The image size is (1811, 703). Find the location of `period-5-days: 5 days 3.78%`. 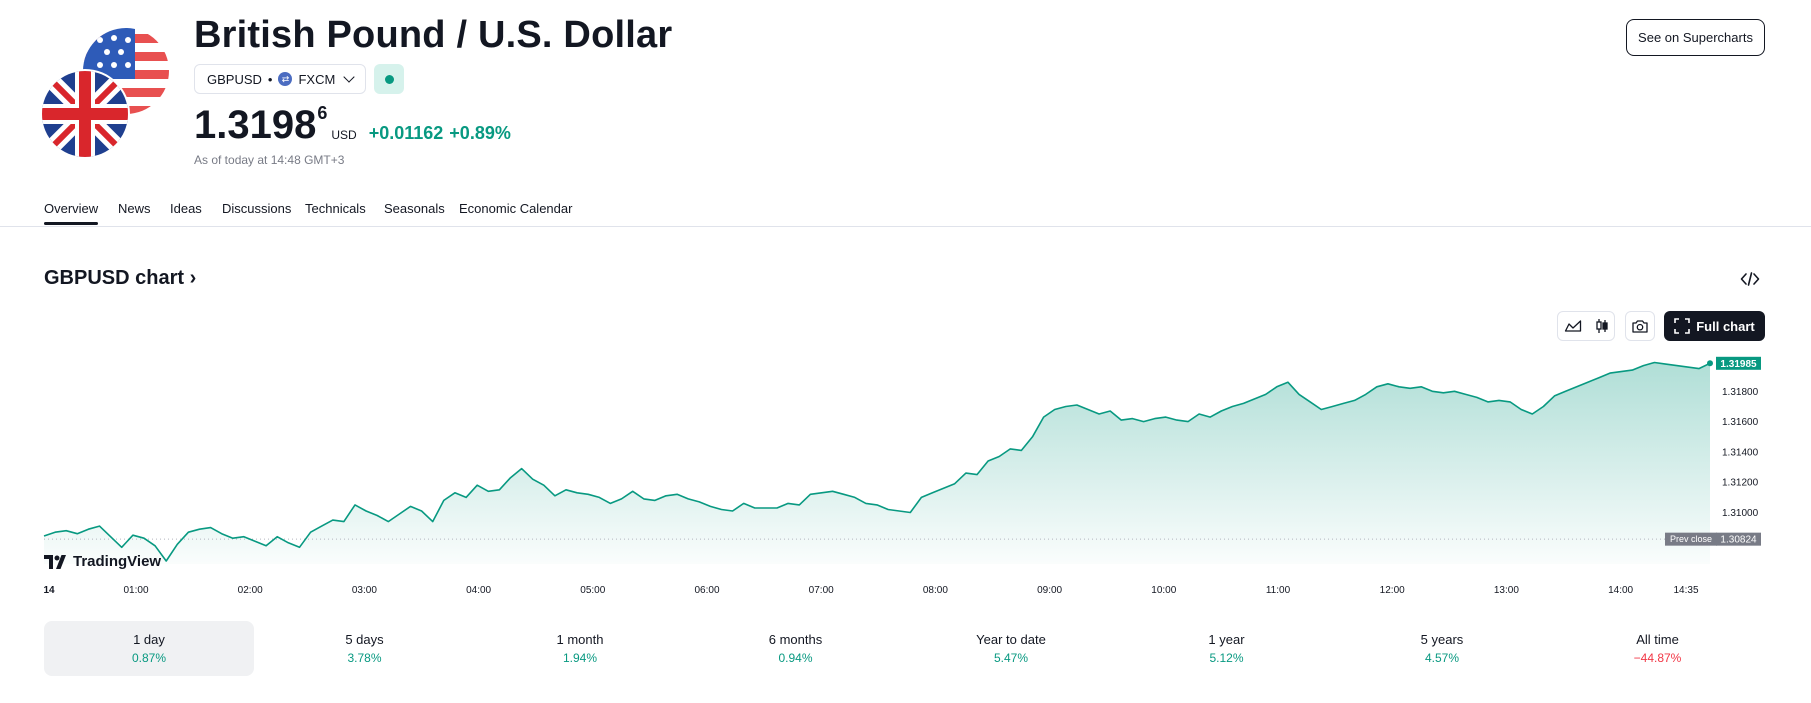

period-5-days: 5 days 3.78% is located at coordinates (365, 648).